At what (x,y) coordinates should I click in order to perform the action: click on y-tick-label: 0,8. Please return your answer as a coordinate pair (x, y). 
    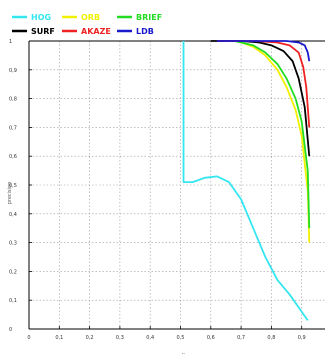
    Looking at the image, I should click on (13, 100).